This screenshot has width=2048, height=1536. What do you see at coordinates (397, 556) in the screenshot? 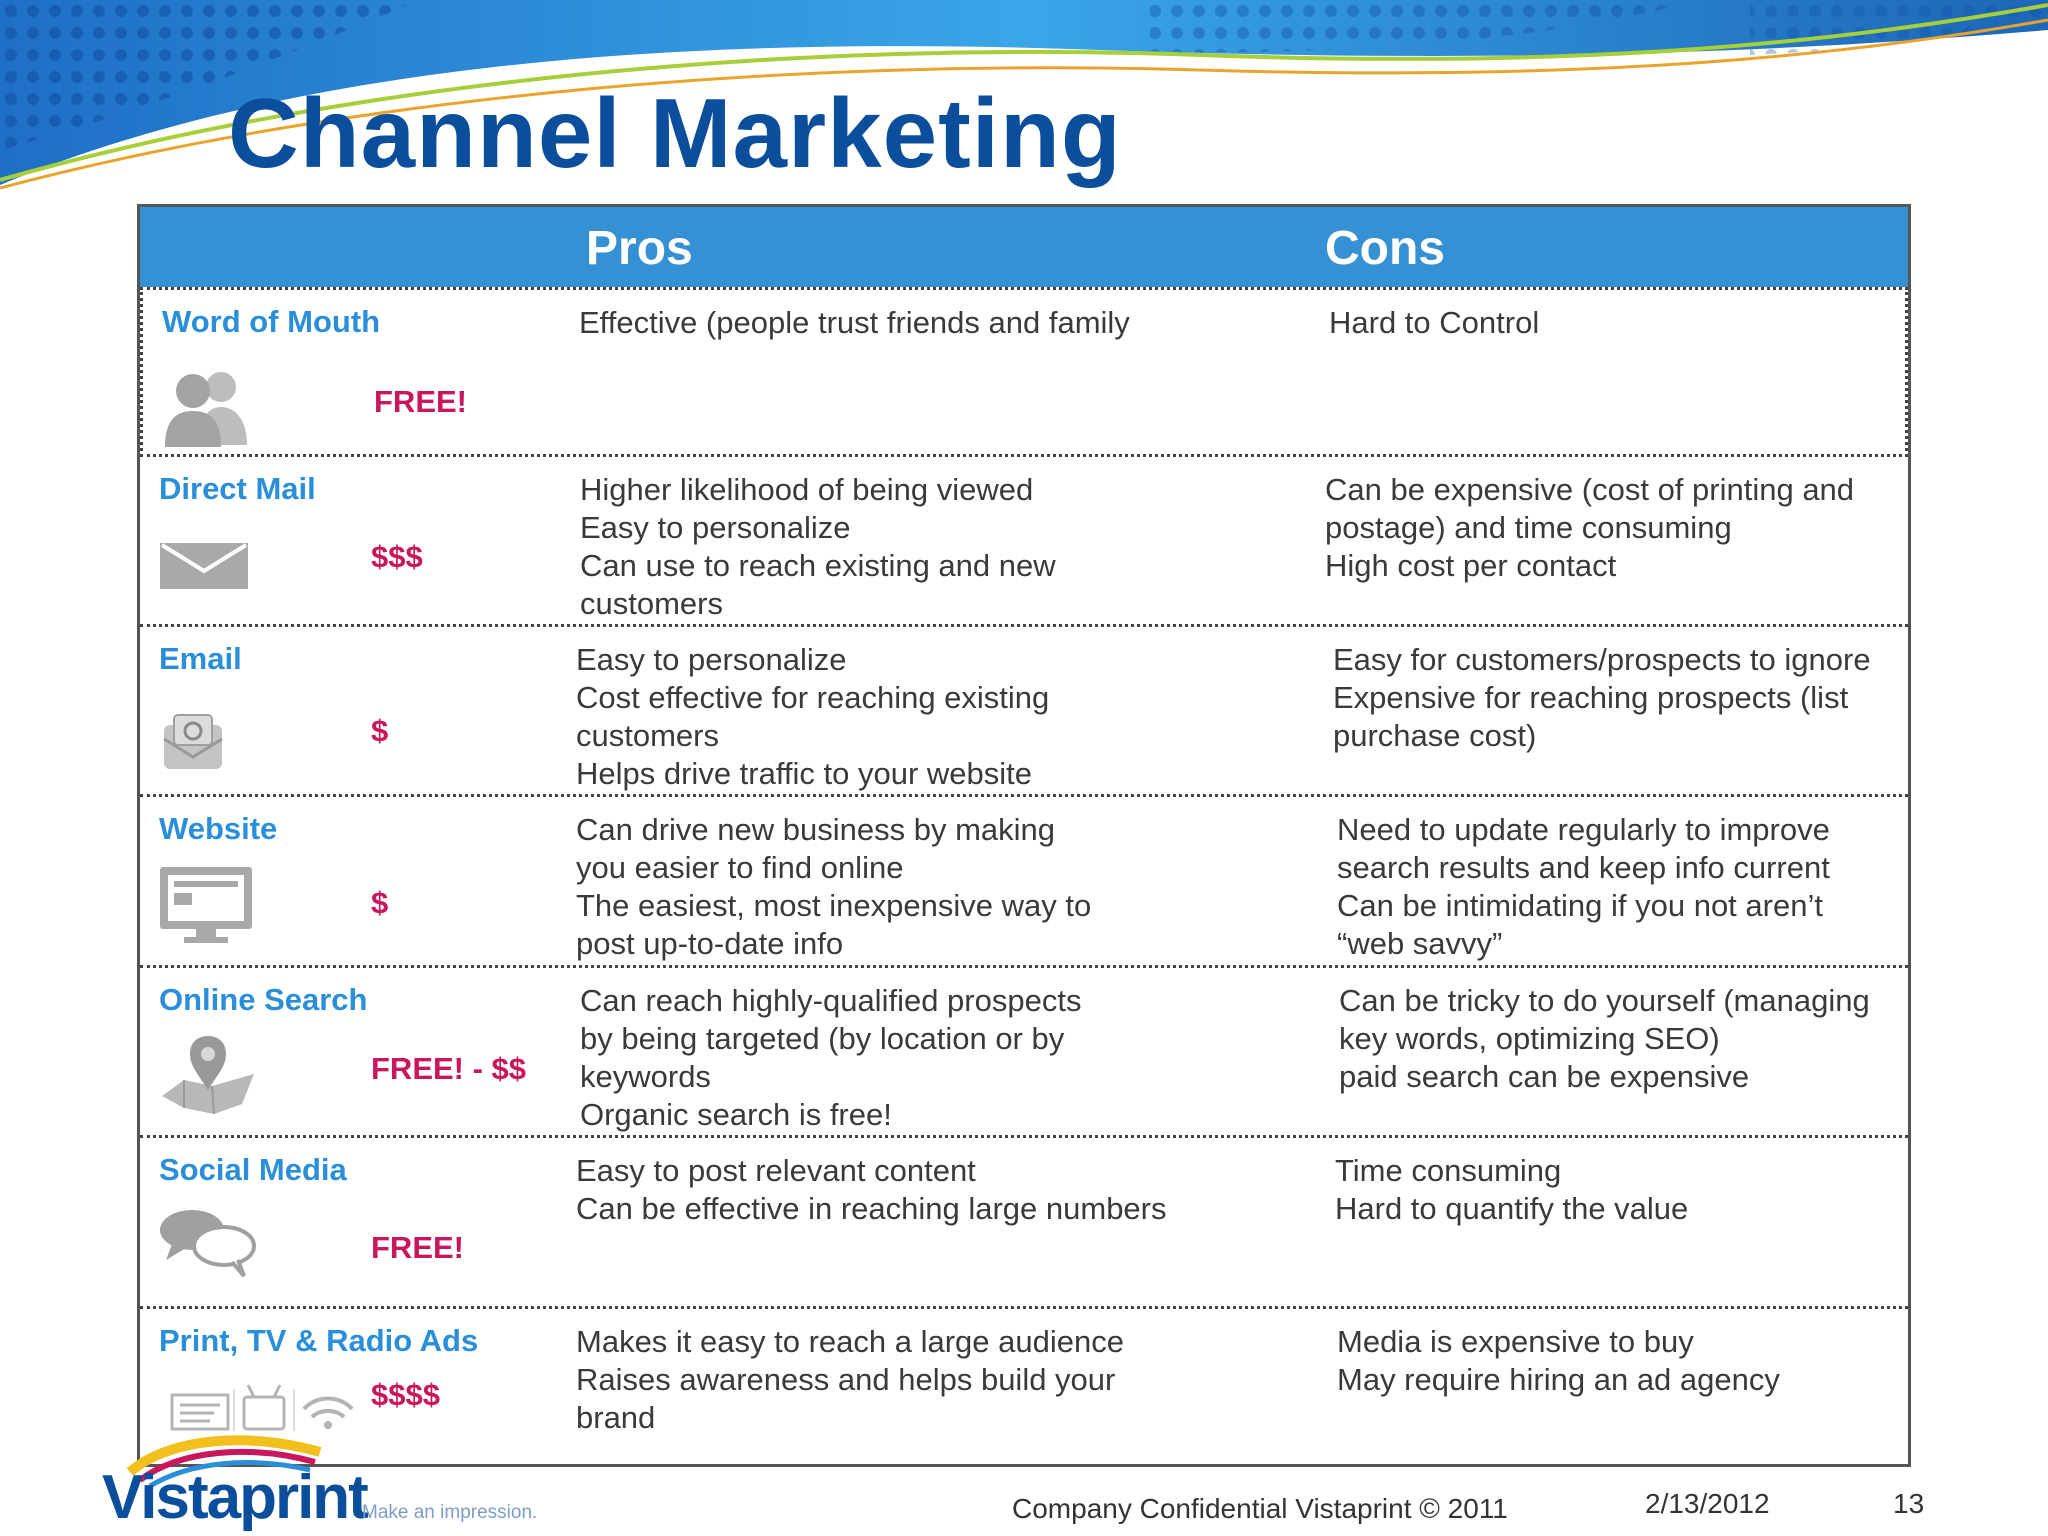
I see `cost-label: $$$` at bounding box center [397, 556].